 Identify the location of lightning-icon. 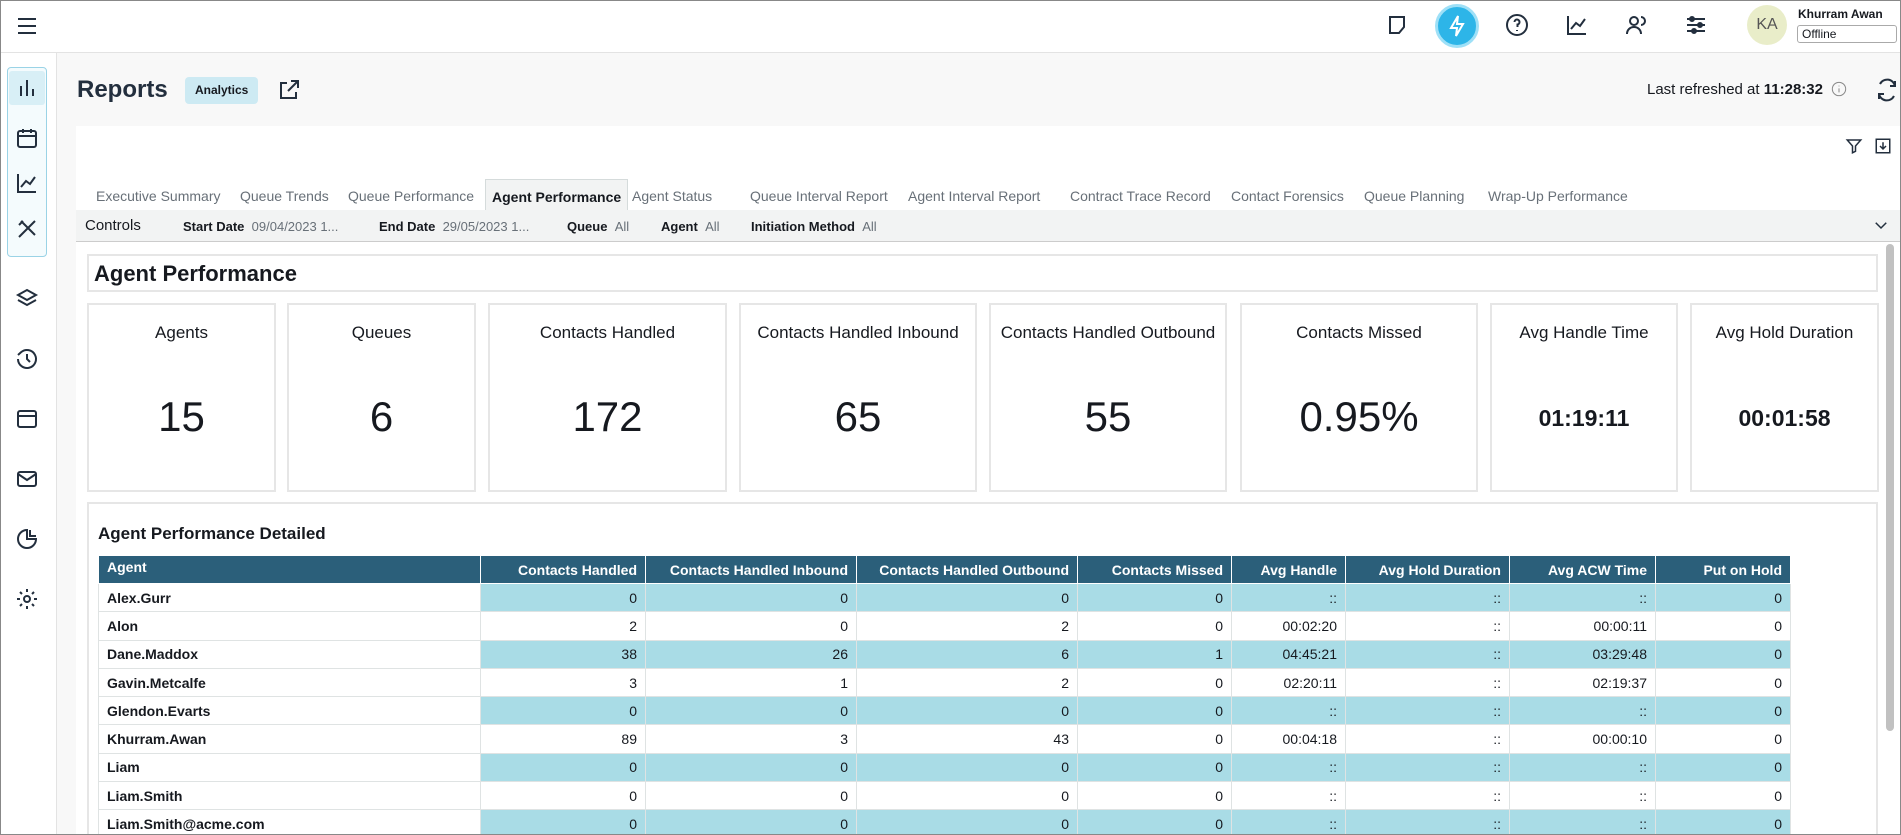
(1457, 26).